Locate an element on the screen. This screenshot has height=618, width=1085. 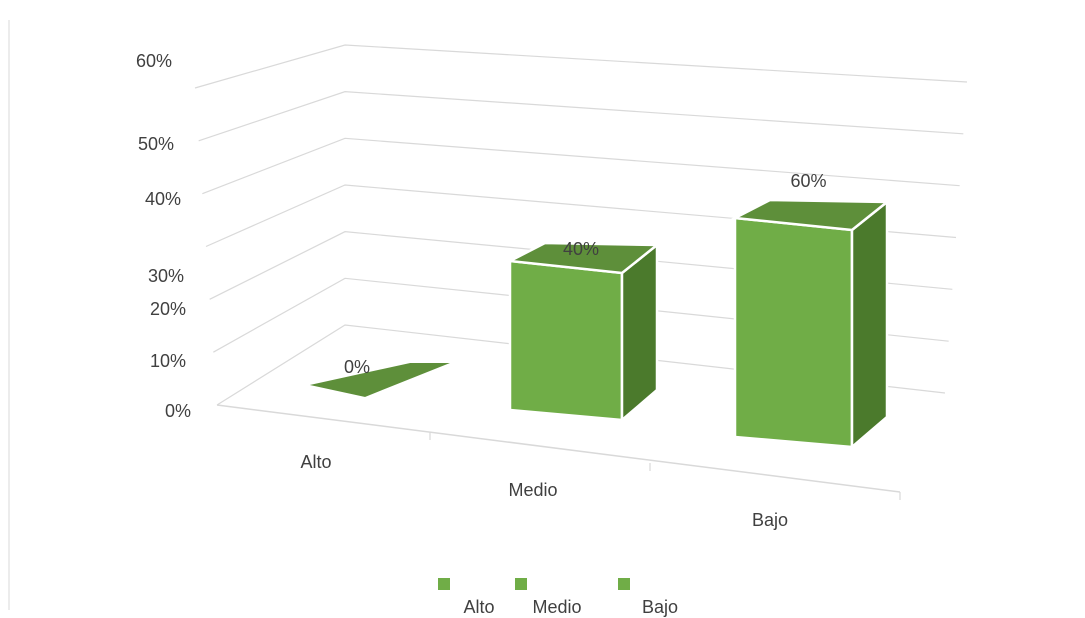
legend-label: Bajo is located at coordinates (660, 607).